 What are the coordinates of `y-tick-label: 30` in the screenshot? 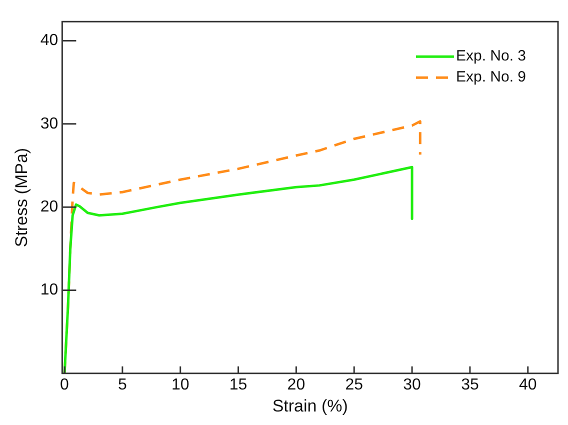 It's located at (49, 123).